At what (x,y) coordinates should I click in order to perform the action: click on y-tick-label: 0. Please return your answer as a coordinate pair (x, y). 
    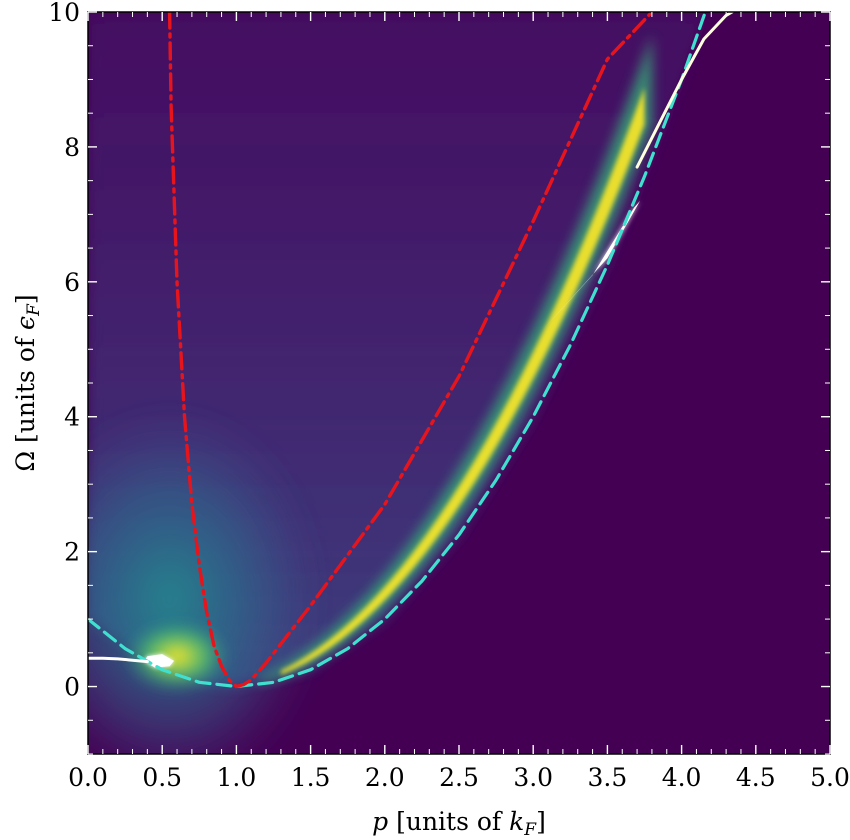
    Looking at the image, I should click on (72, 687).